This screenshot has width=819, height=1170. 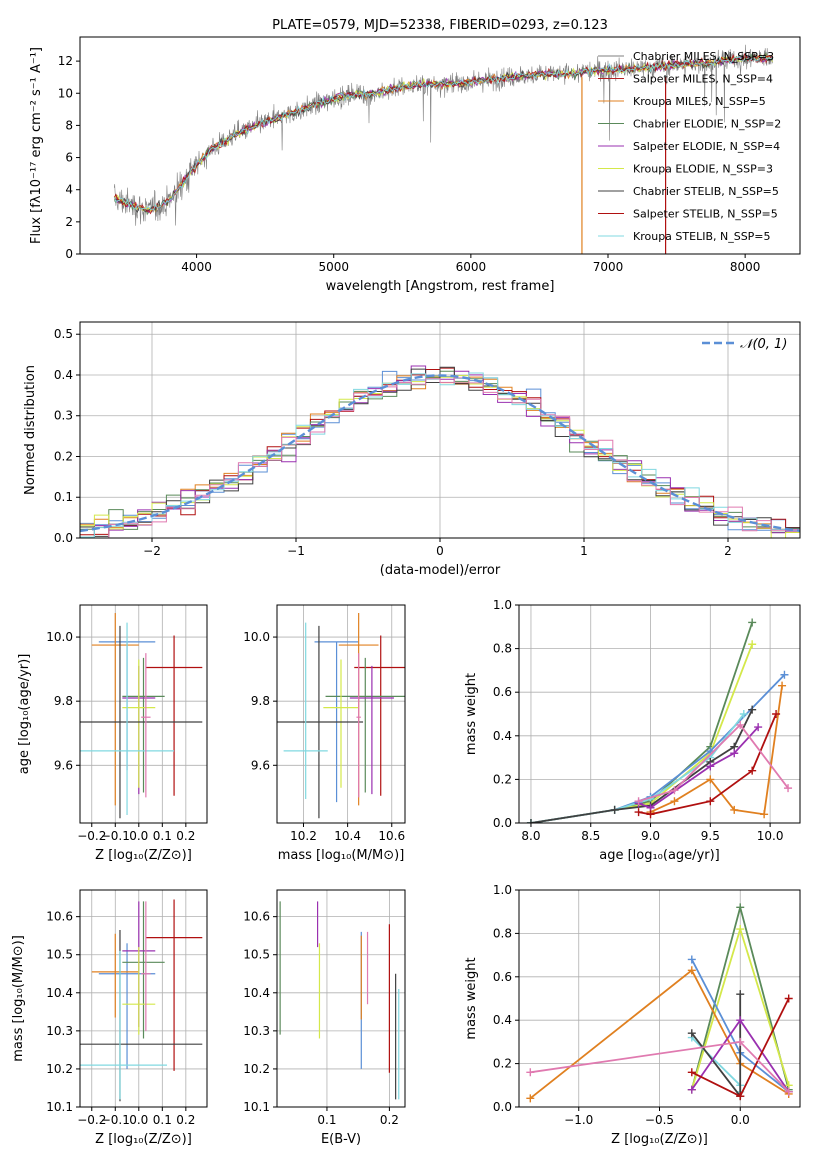 I want to click on mass-weight-vs-age-plot-area, so click(x=659, y=714).